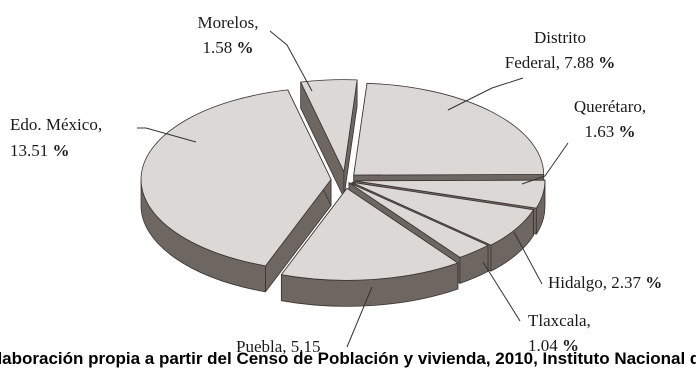 The image size is (696, 372). I want to click on slice-label-distrito-federal-value: Federal, 7.88 %, so click(560, 62).